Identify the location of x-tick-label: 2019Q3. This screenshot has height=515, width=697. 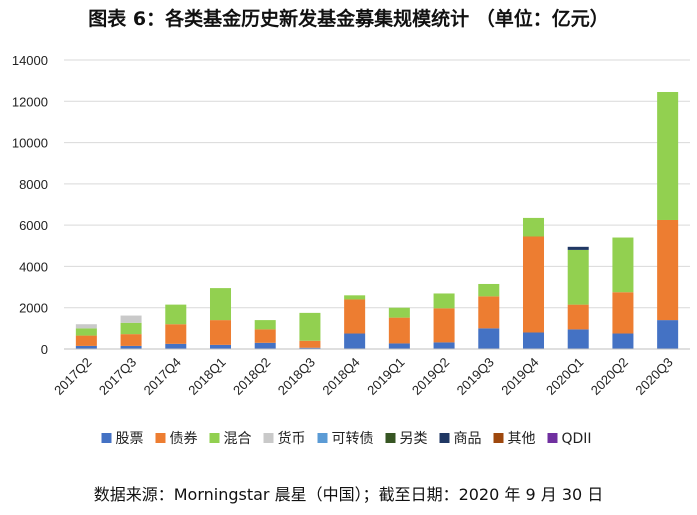
(475, 376).